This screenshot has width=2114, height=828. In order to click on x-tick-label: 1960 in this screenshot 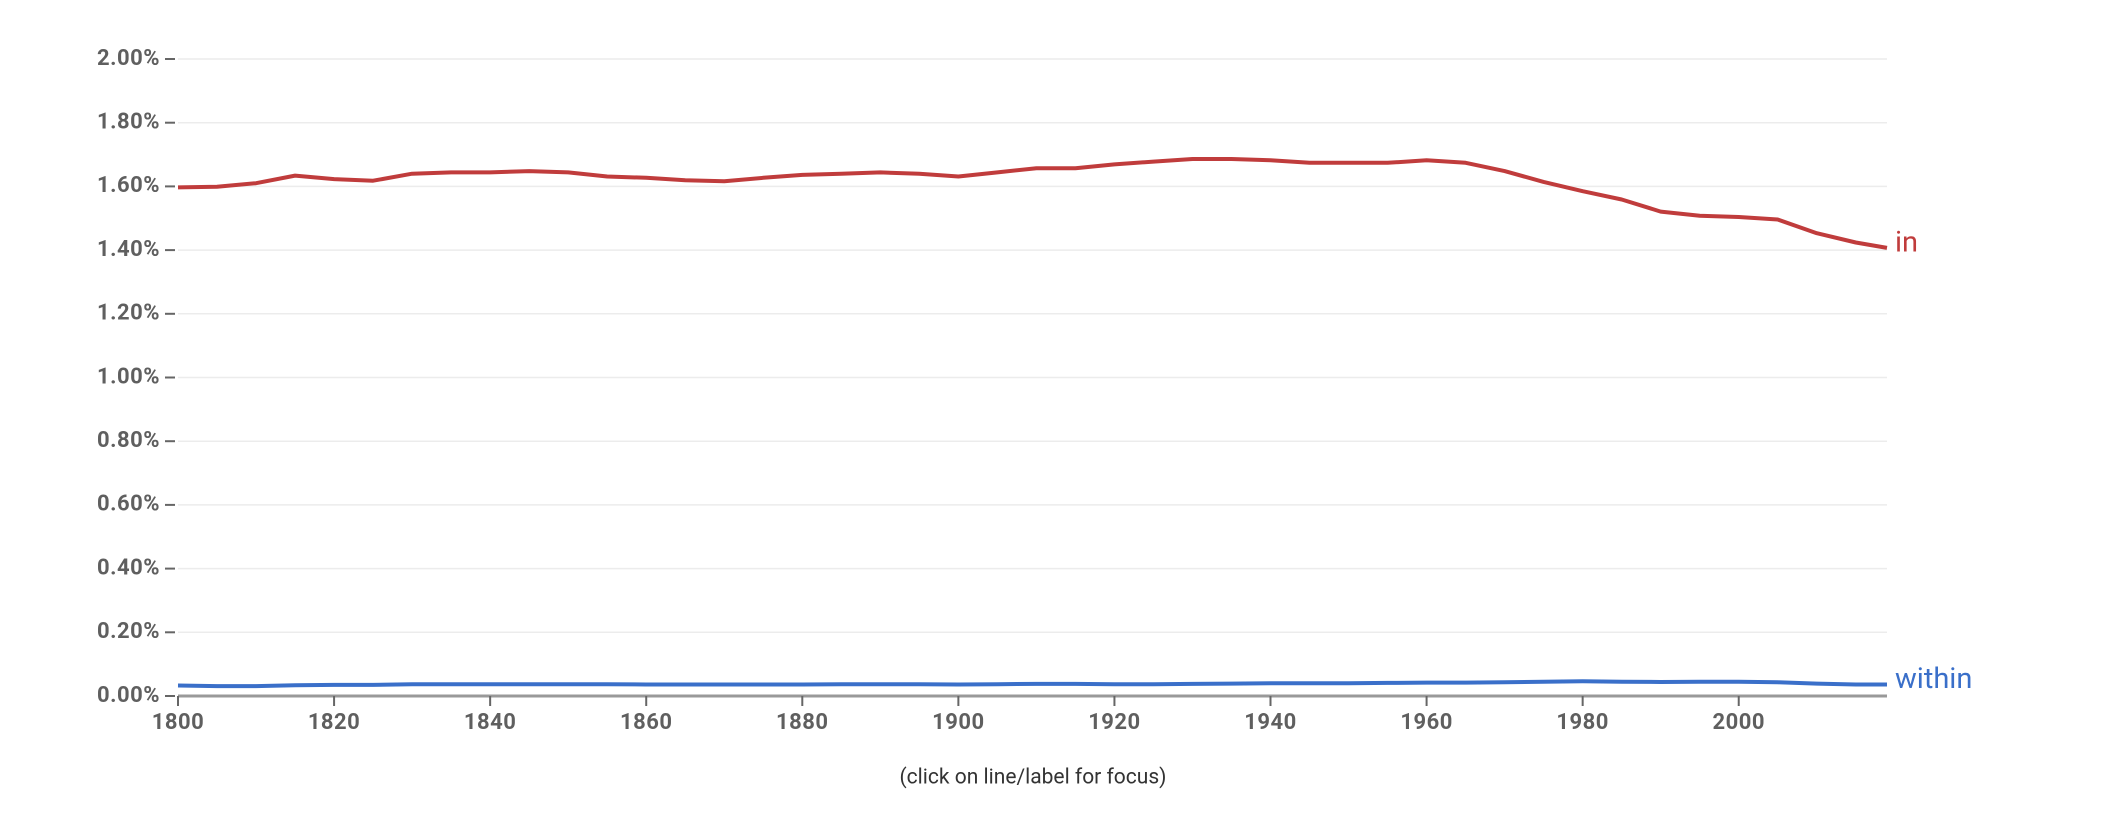, I will do `click(1426, 722)`.